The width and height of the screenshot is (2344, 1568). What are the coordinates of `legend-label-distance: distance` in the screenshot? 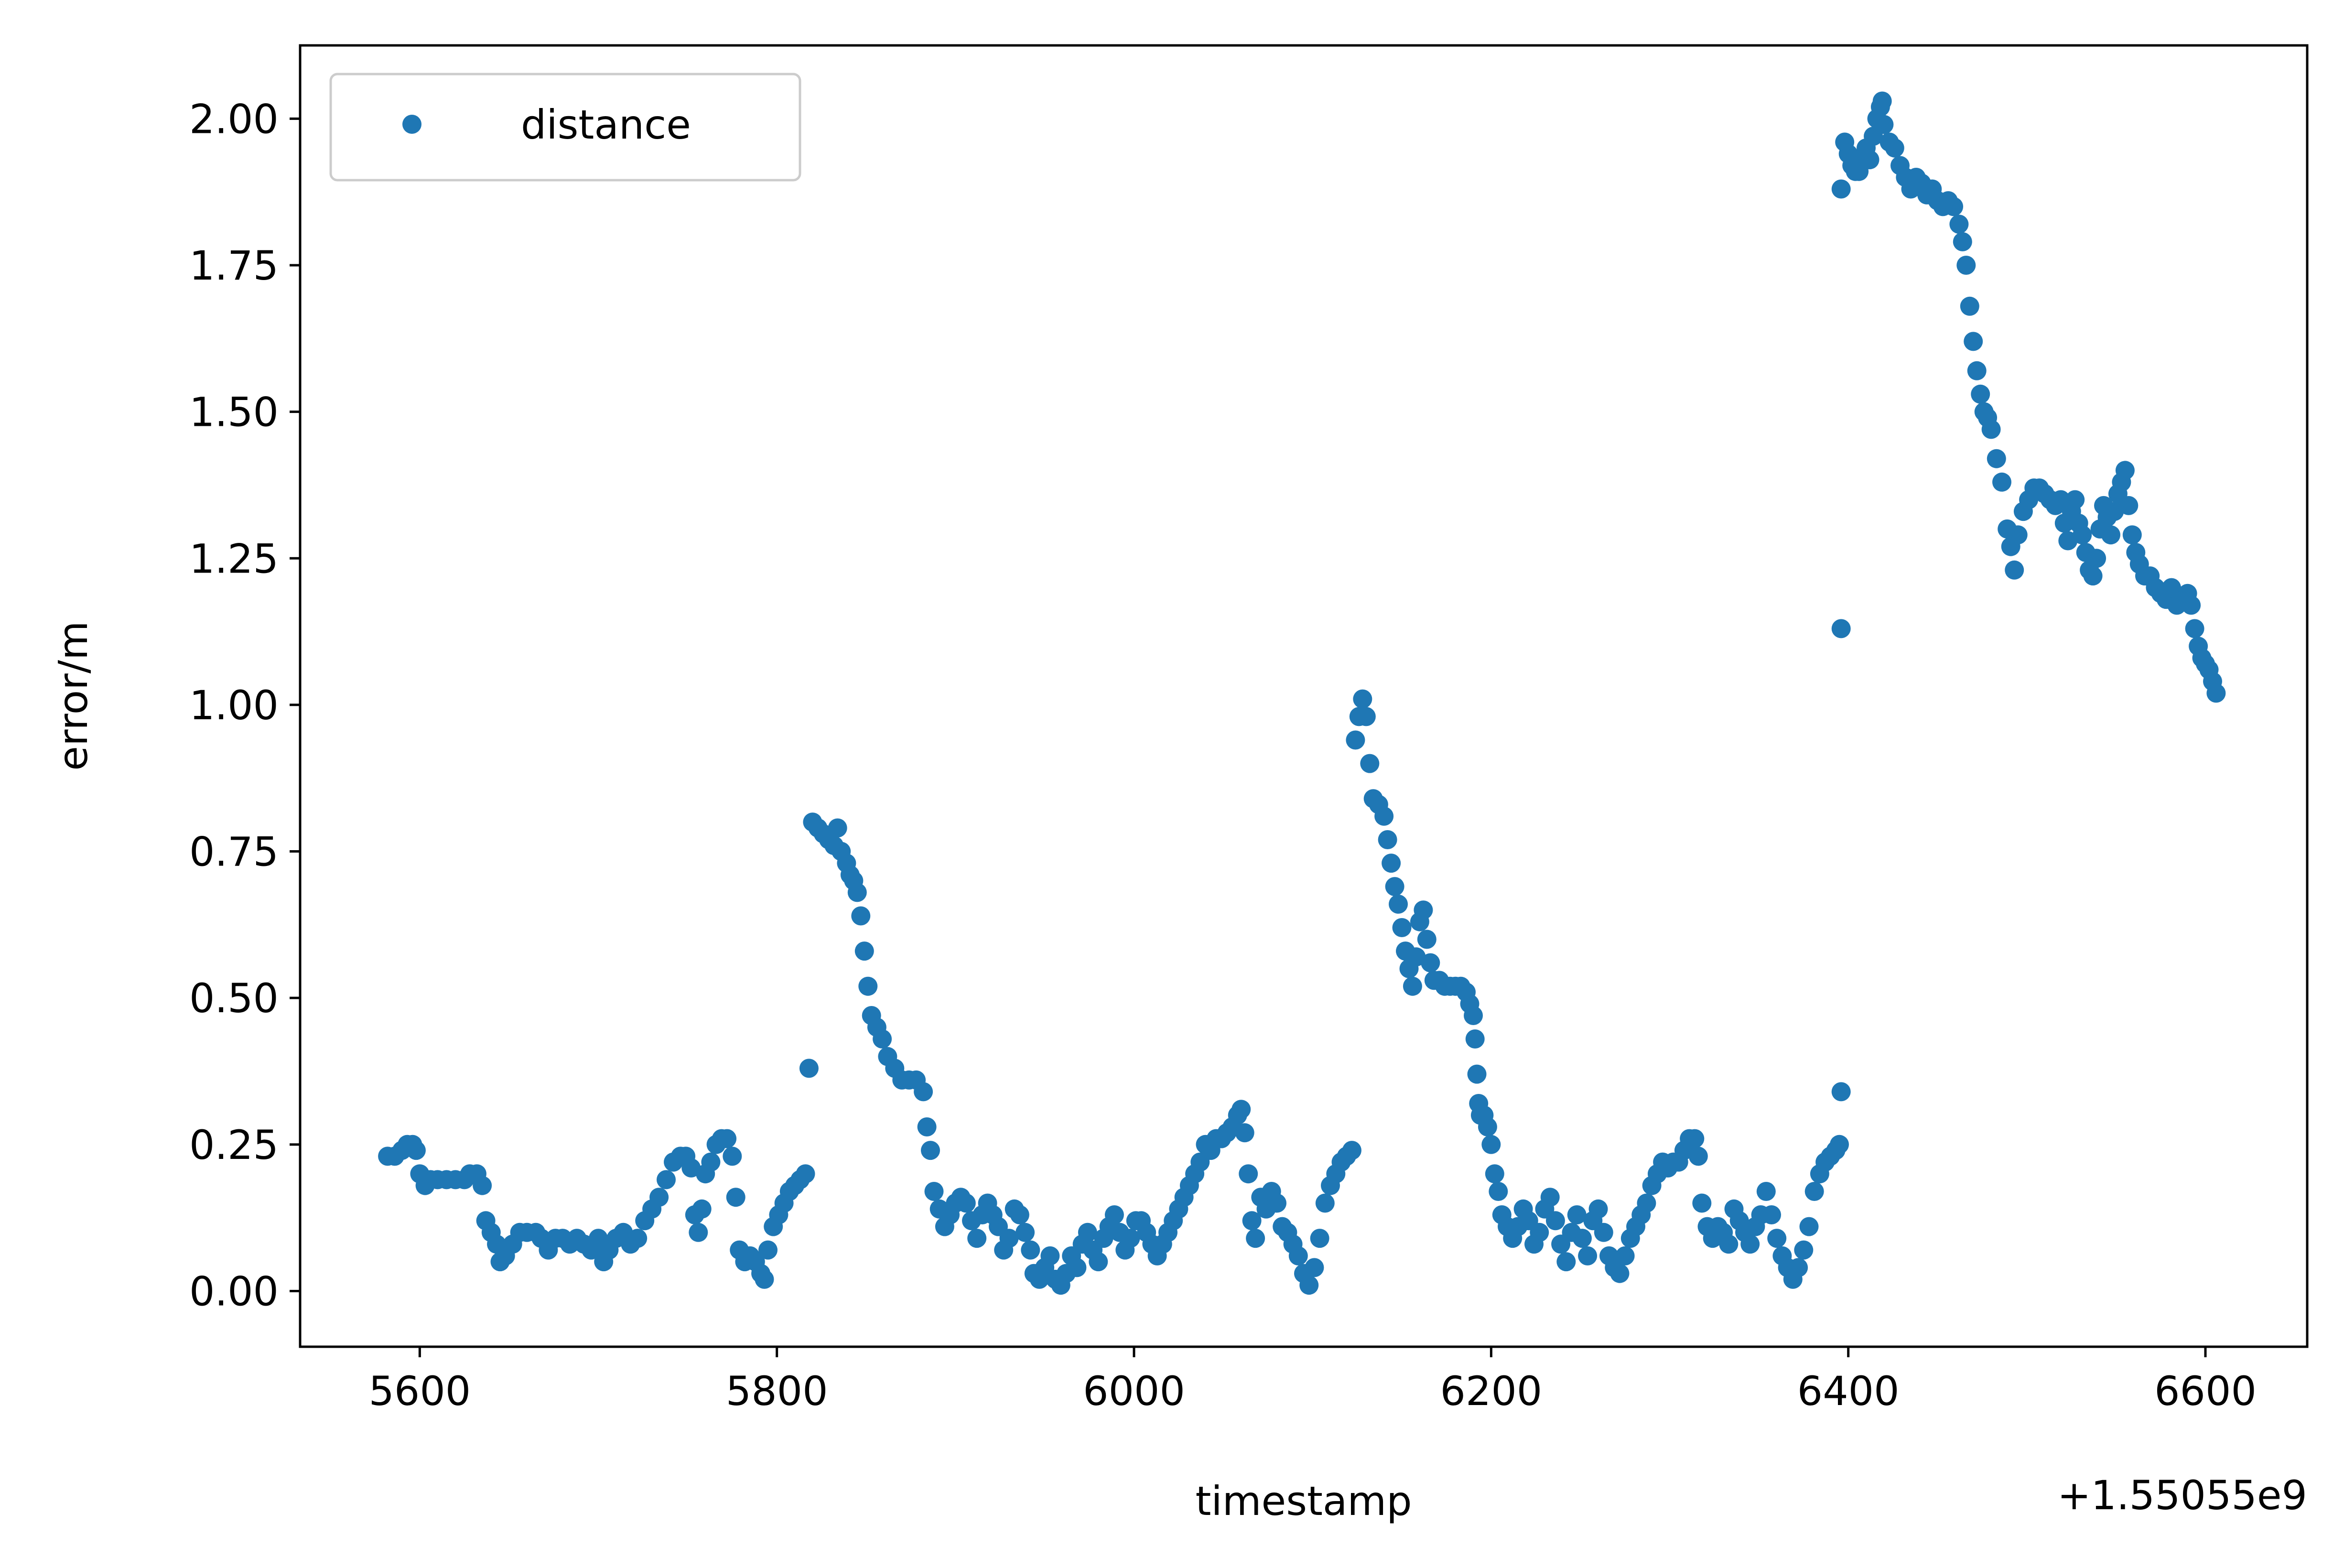 It's located at (606, 124).